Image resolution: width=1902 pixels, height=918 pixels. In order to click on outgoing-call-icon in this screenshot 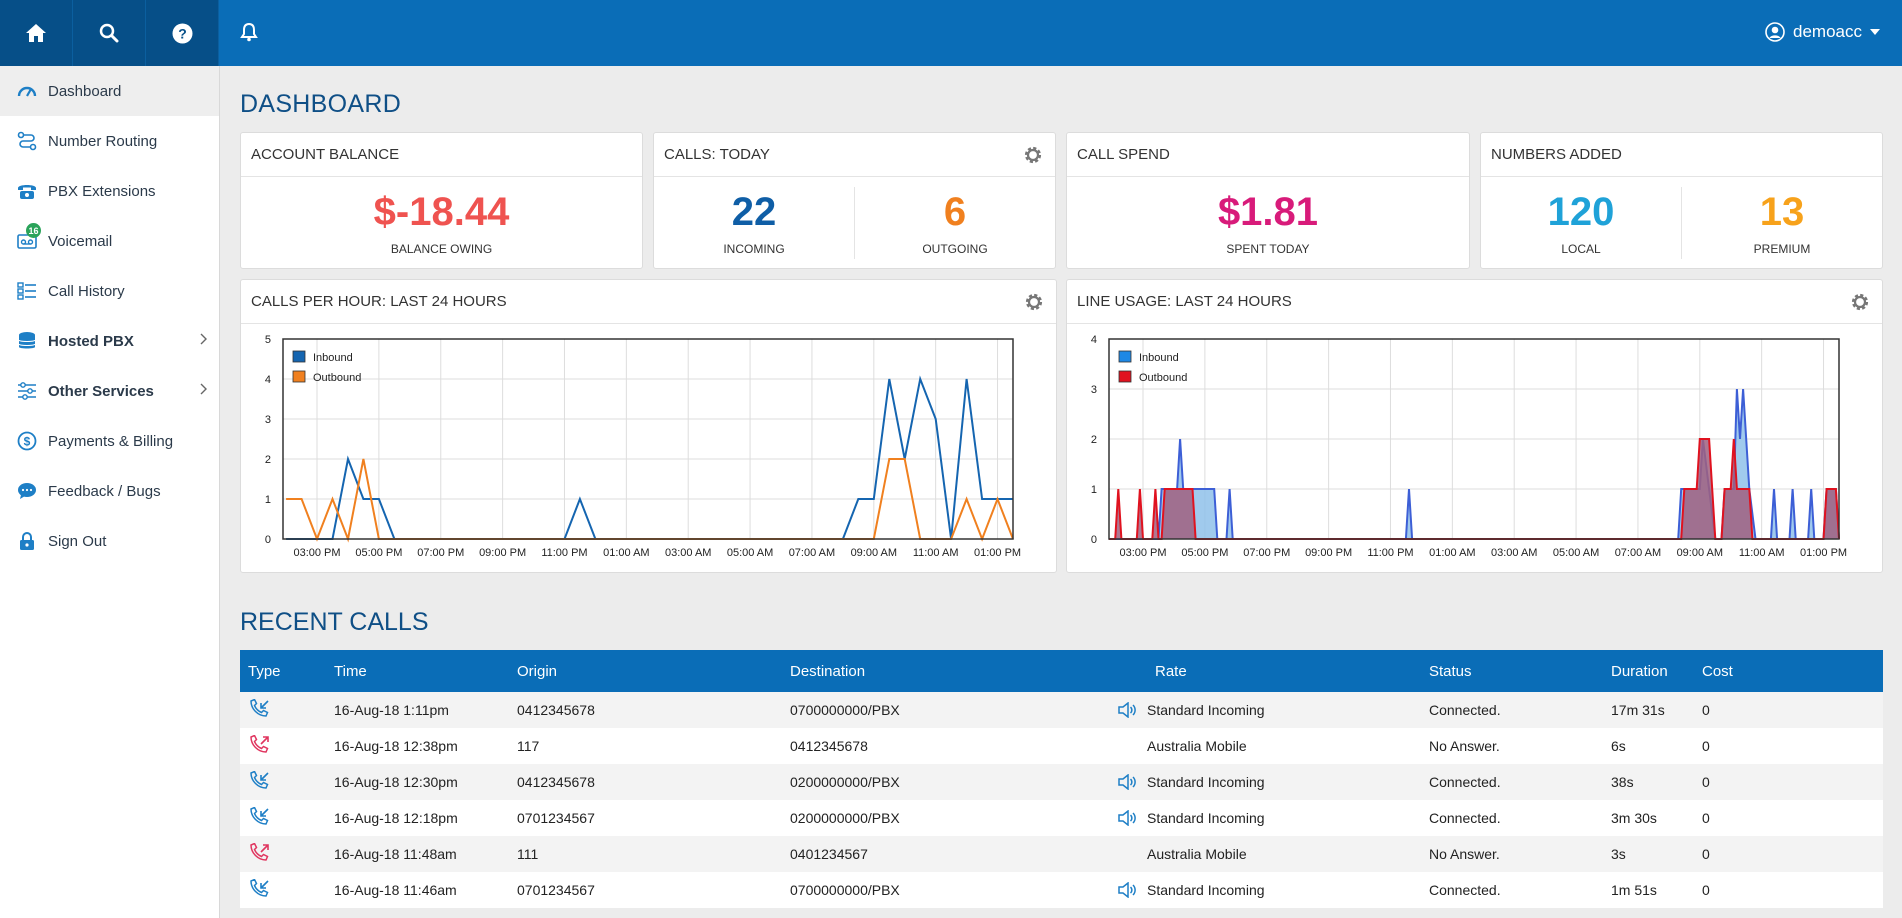, I will do `click(259, 854)`.